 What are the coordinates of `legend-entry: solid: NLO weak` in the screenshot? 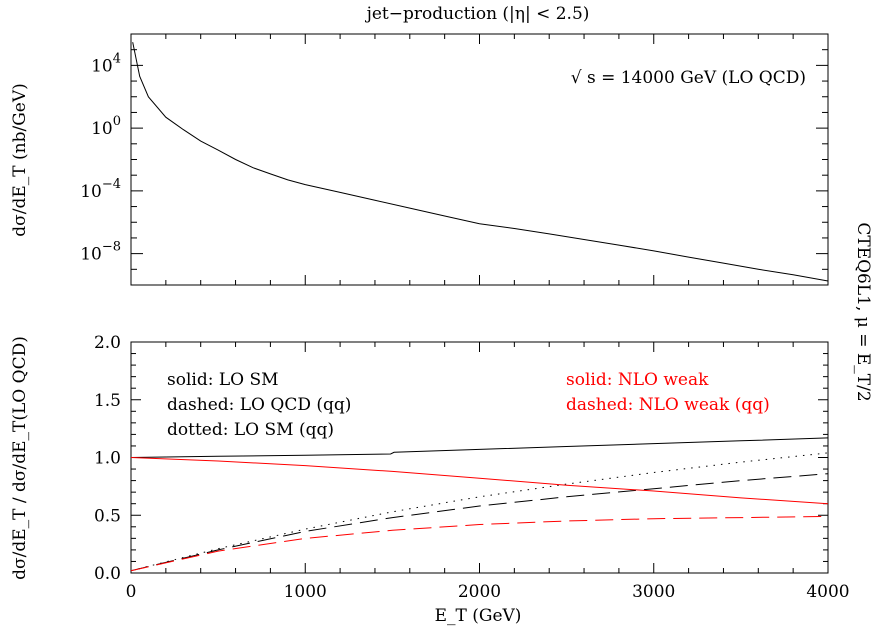 It's located at (637, 380).